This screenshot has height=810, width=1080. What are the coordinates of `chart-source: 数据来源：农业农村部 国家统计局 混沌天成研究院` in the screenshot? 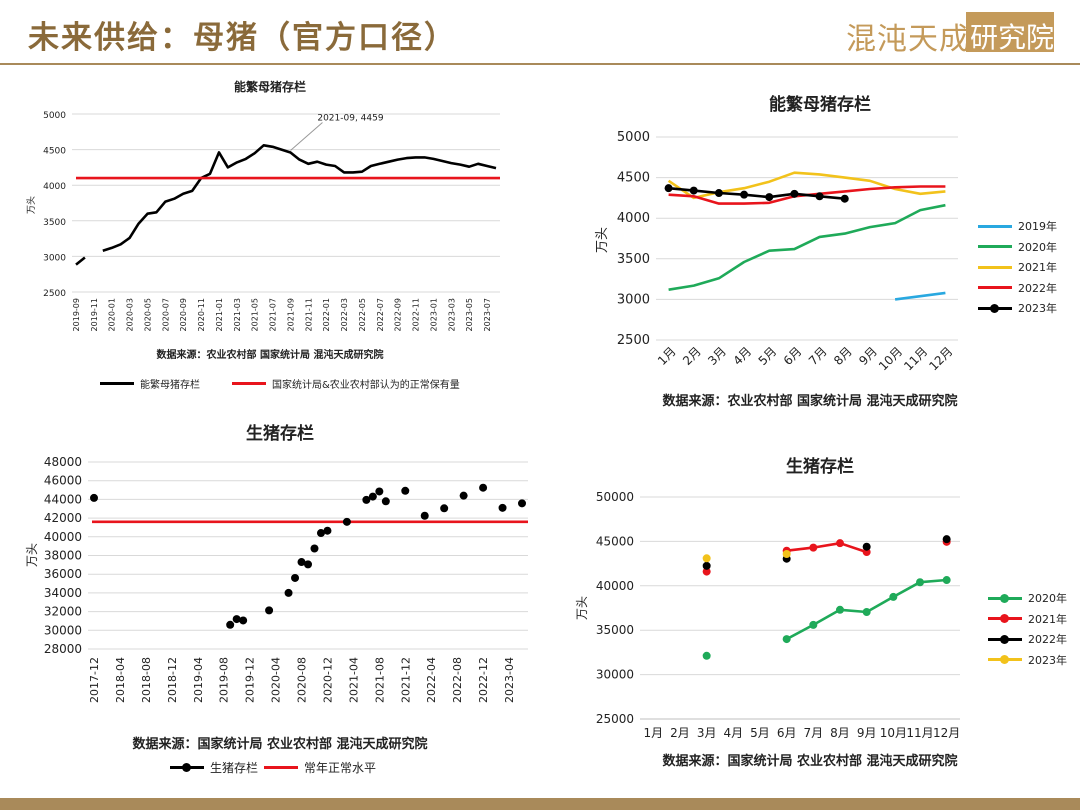 It's located at (270, 355).